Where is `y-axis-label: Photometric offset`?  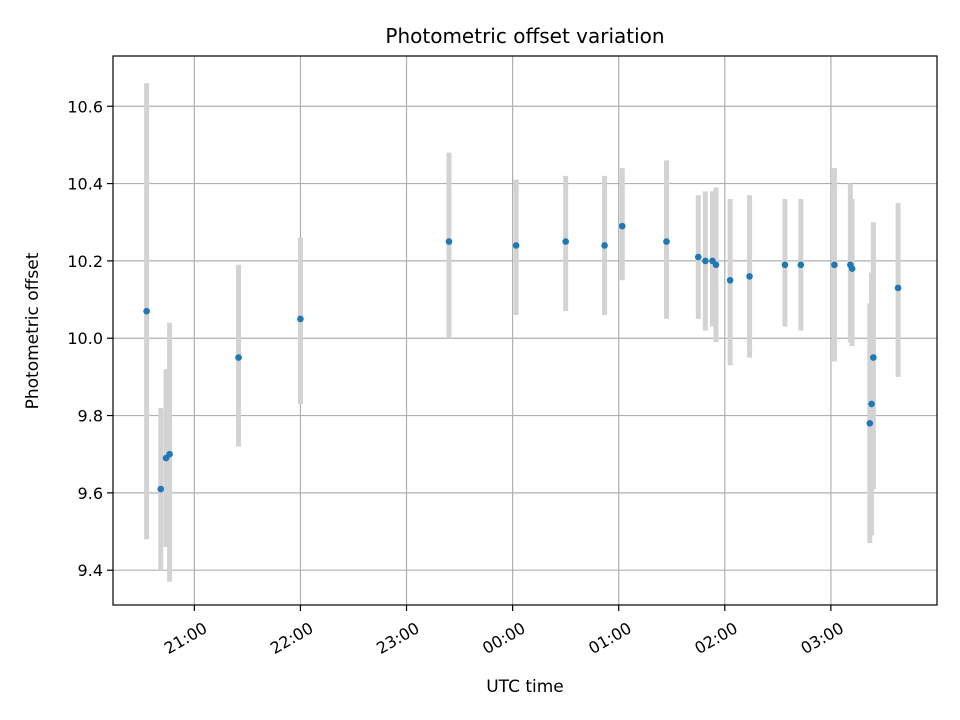
y-axis-label: Photometric offset is located at coordinates (33, 330).